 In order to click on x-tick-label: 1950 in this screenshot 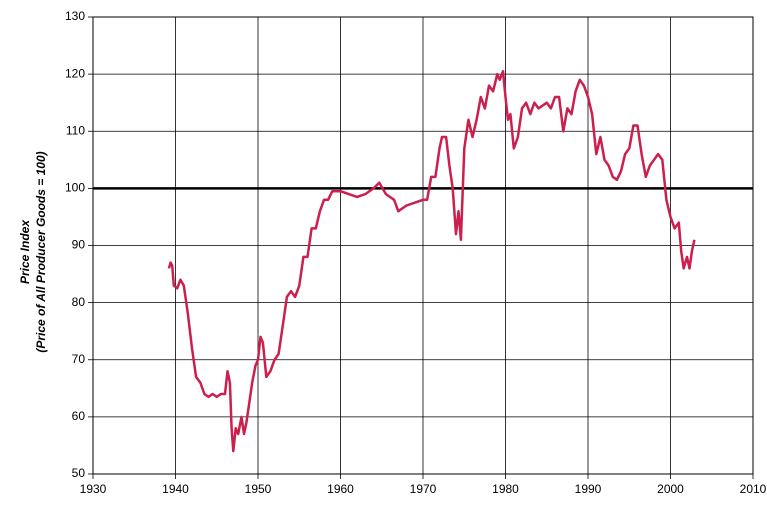, I will do `click(258, 489)`.